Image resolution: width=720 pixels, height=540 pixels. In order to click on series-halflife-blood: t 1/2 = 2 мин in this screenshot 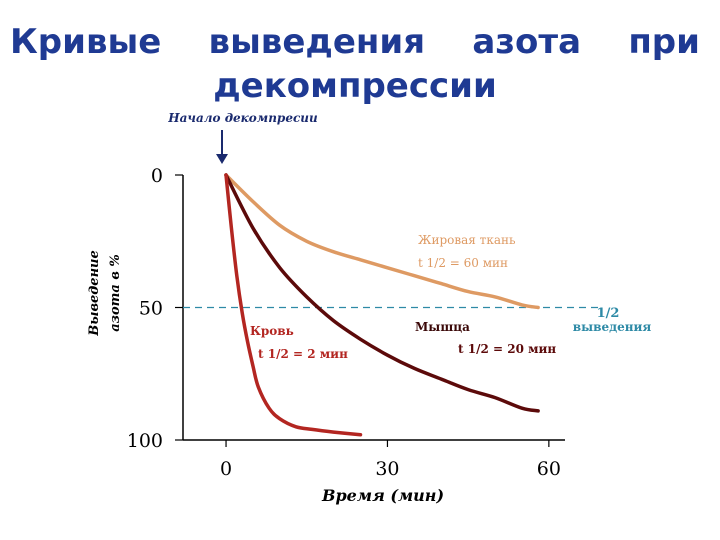, I will do `click(303, 354)`.